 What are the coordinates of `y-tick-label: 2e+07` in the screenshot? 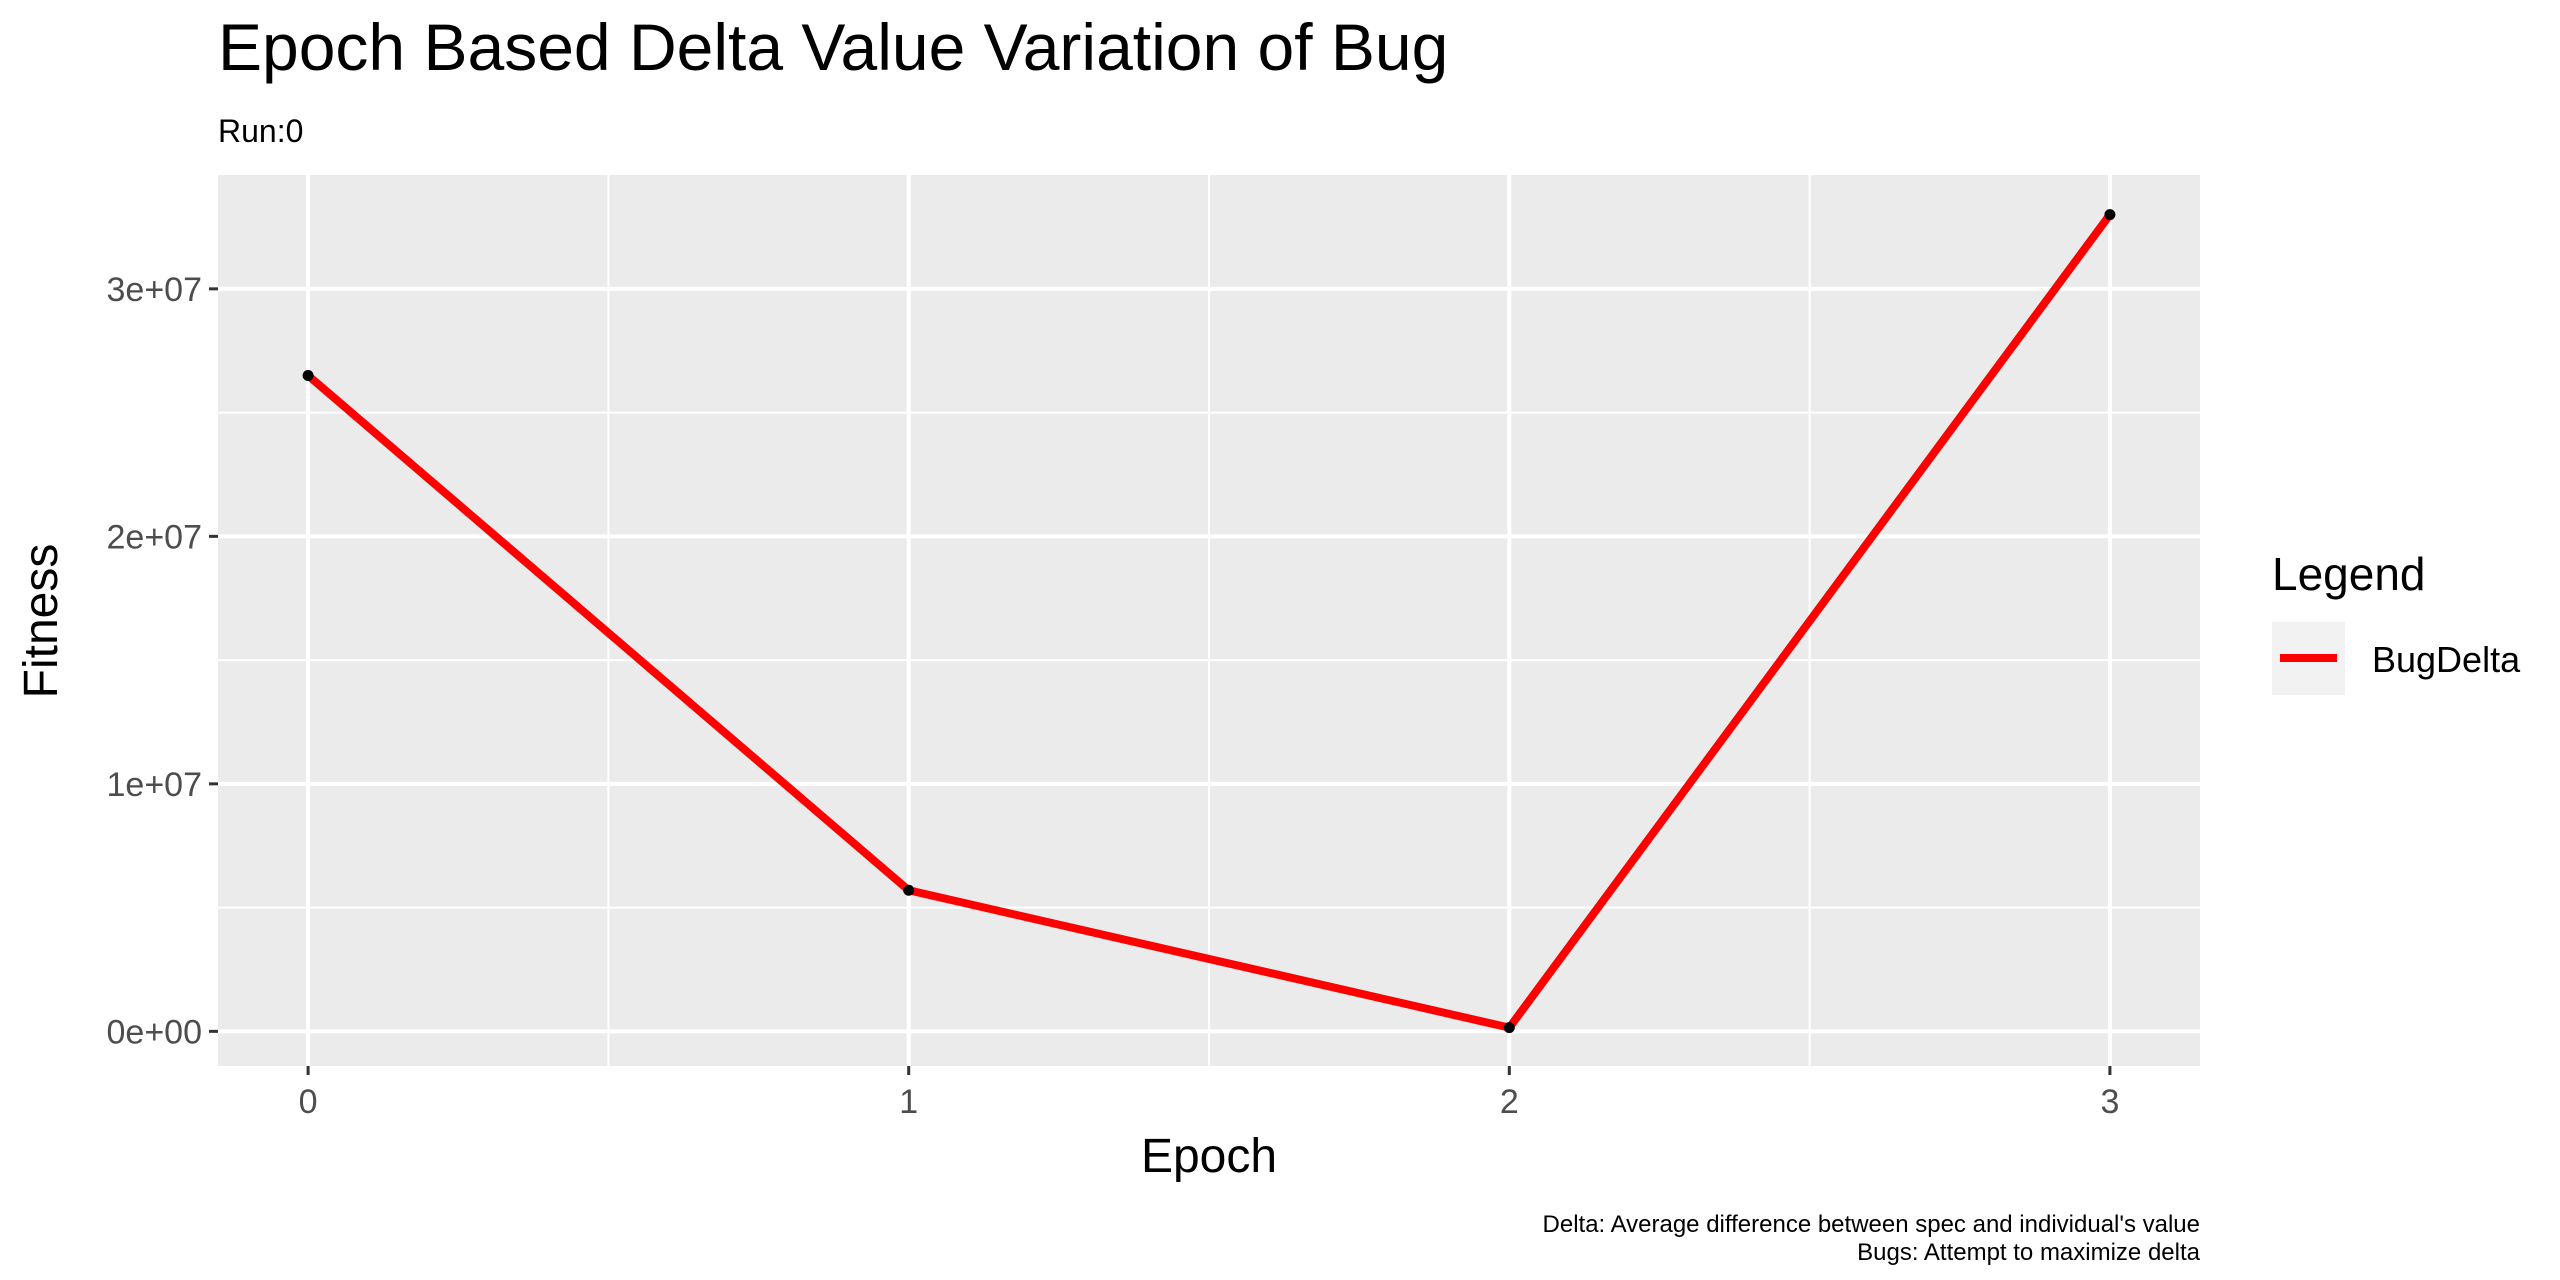 It's located at (155, 537).